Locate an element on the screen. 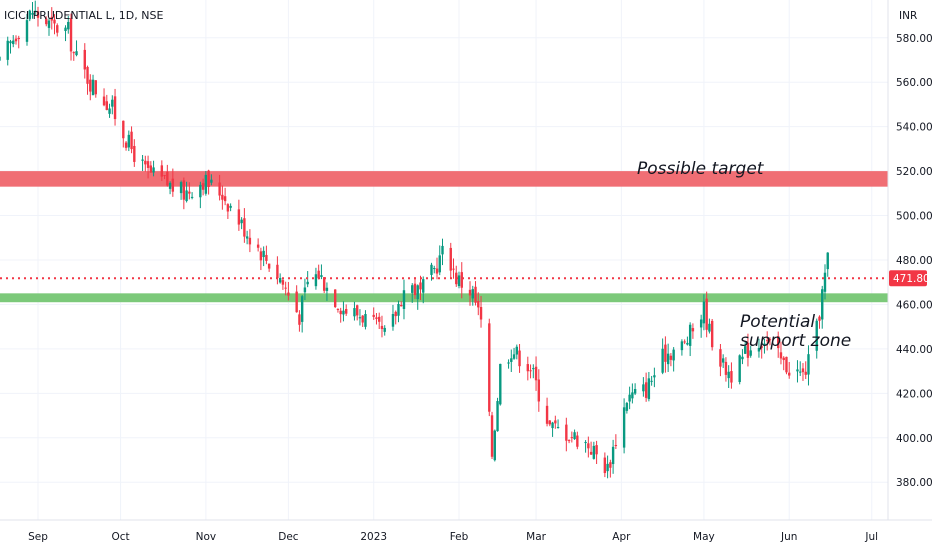  time-tick-label: May is located at coordinates (704, 537).